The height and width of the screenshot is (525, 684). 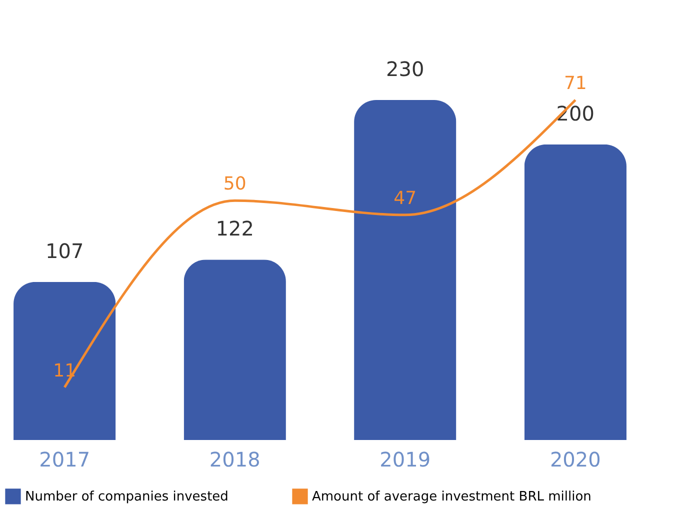 I want to click on x-tick-label: 2019, so click(x=405, y=460).